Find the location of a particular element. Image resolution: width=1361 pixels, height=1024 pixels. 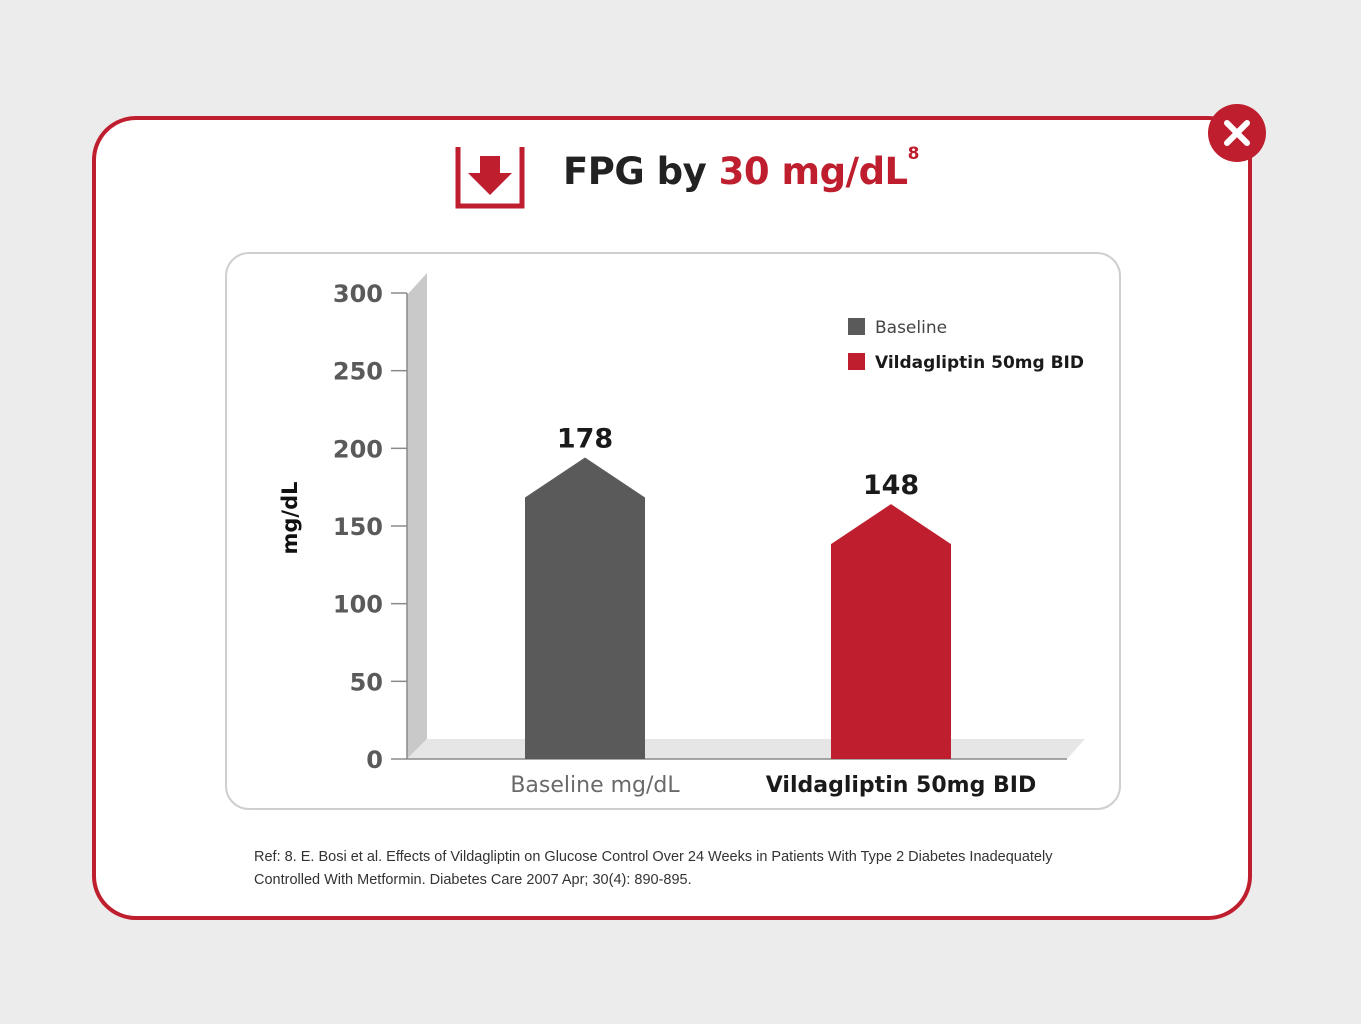

y-tick-label: 200 is located at coordinates (358, 449).